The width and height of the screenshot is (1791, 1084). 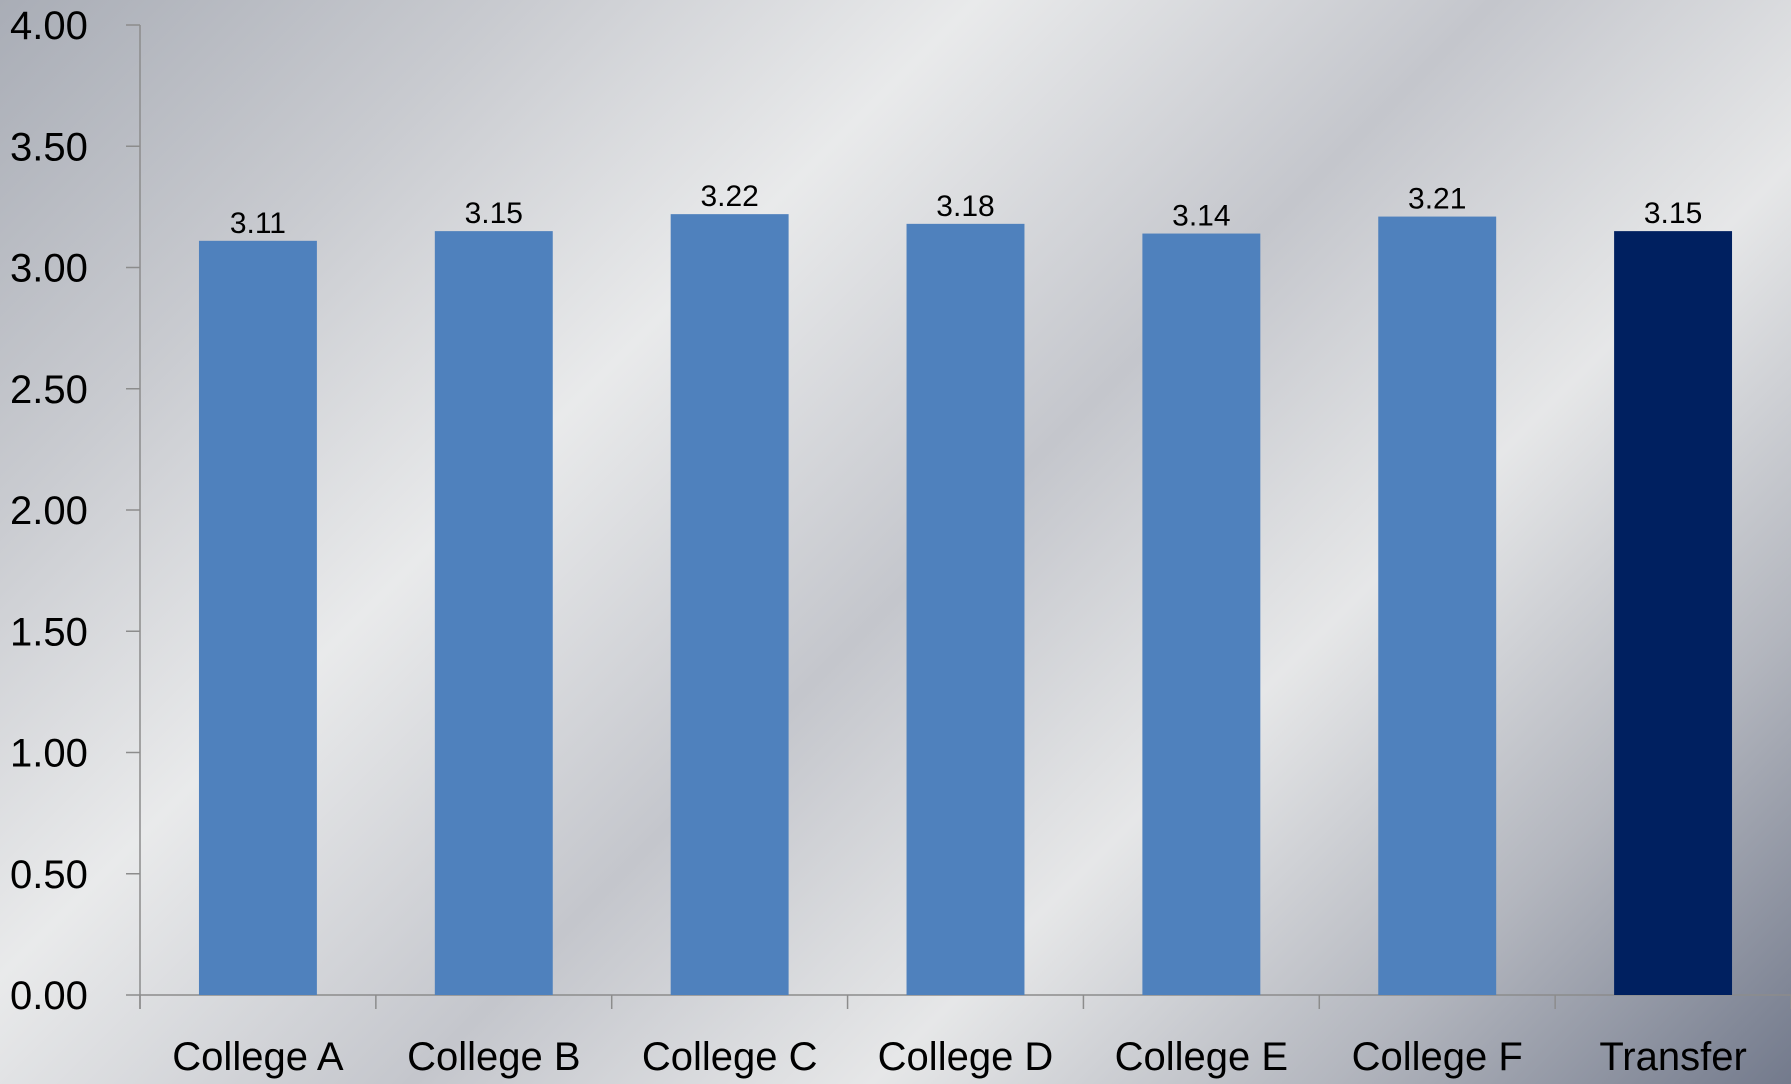 I want to click on data-label: 3.11, so click(x=258, y=223).